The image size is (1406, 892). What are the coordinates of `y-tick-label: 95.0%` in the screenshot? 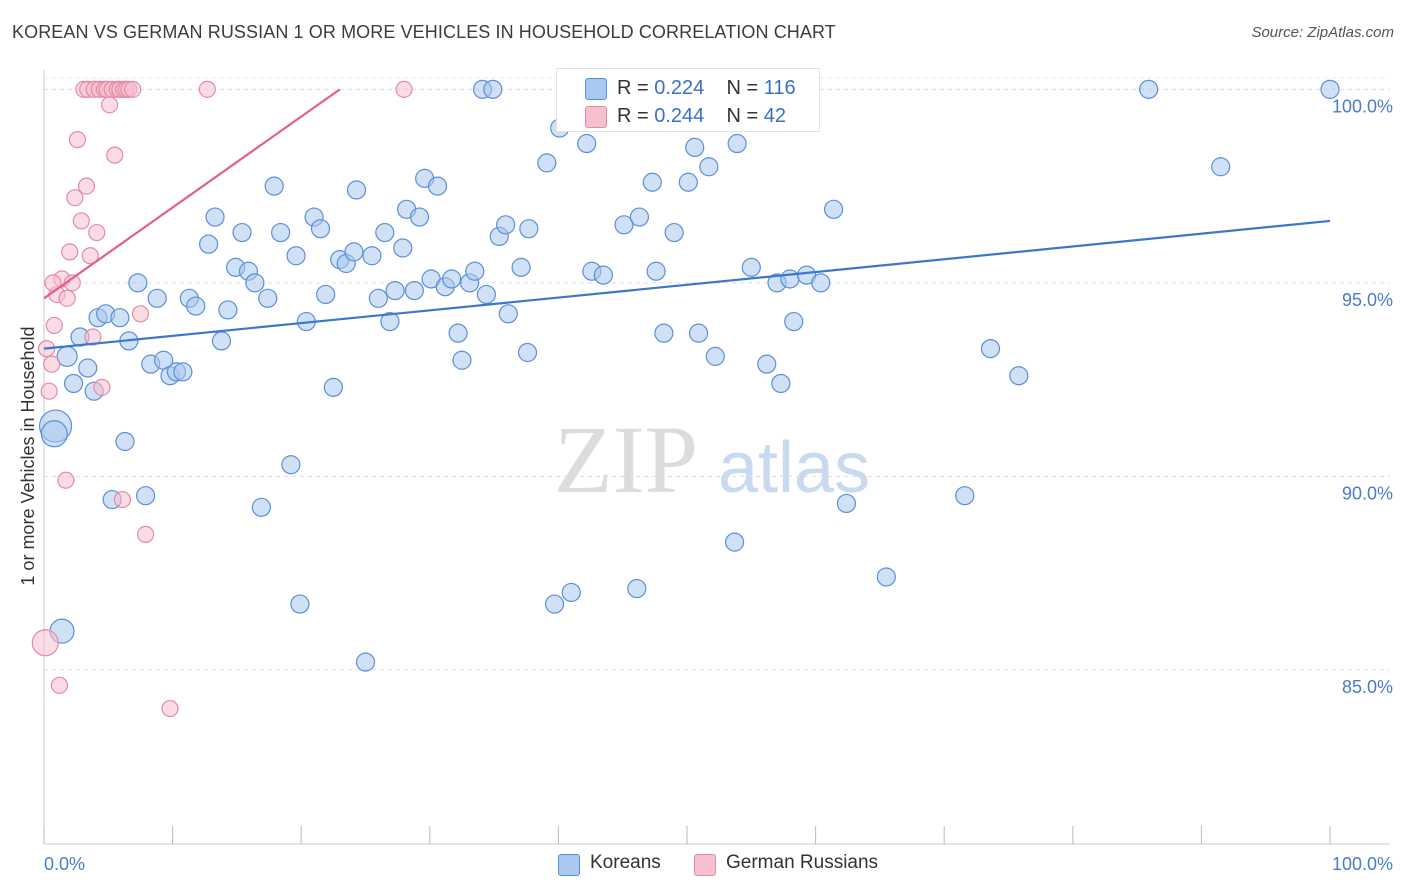 It's located at (1367, 300).